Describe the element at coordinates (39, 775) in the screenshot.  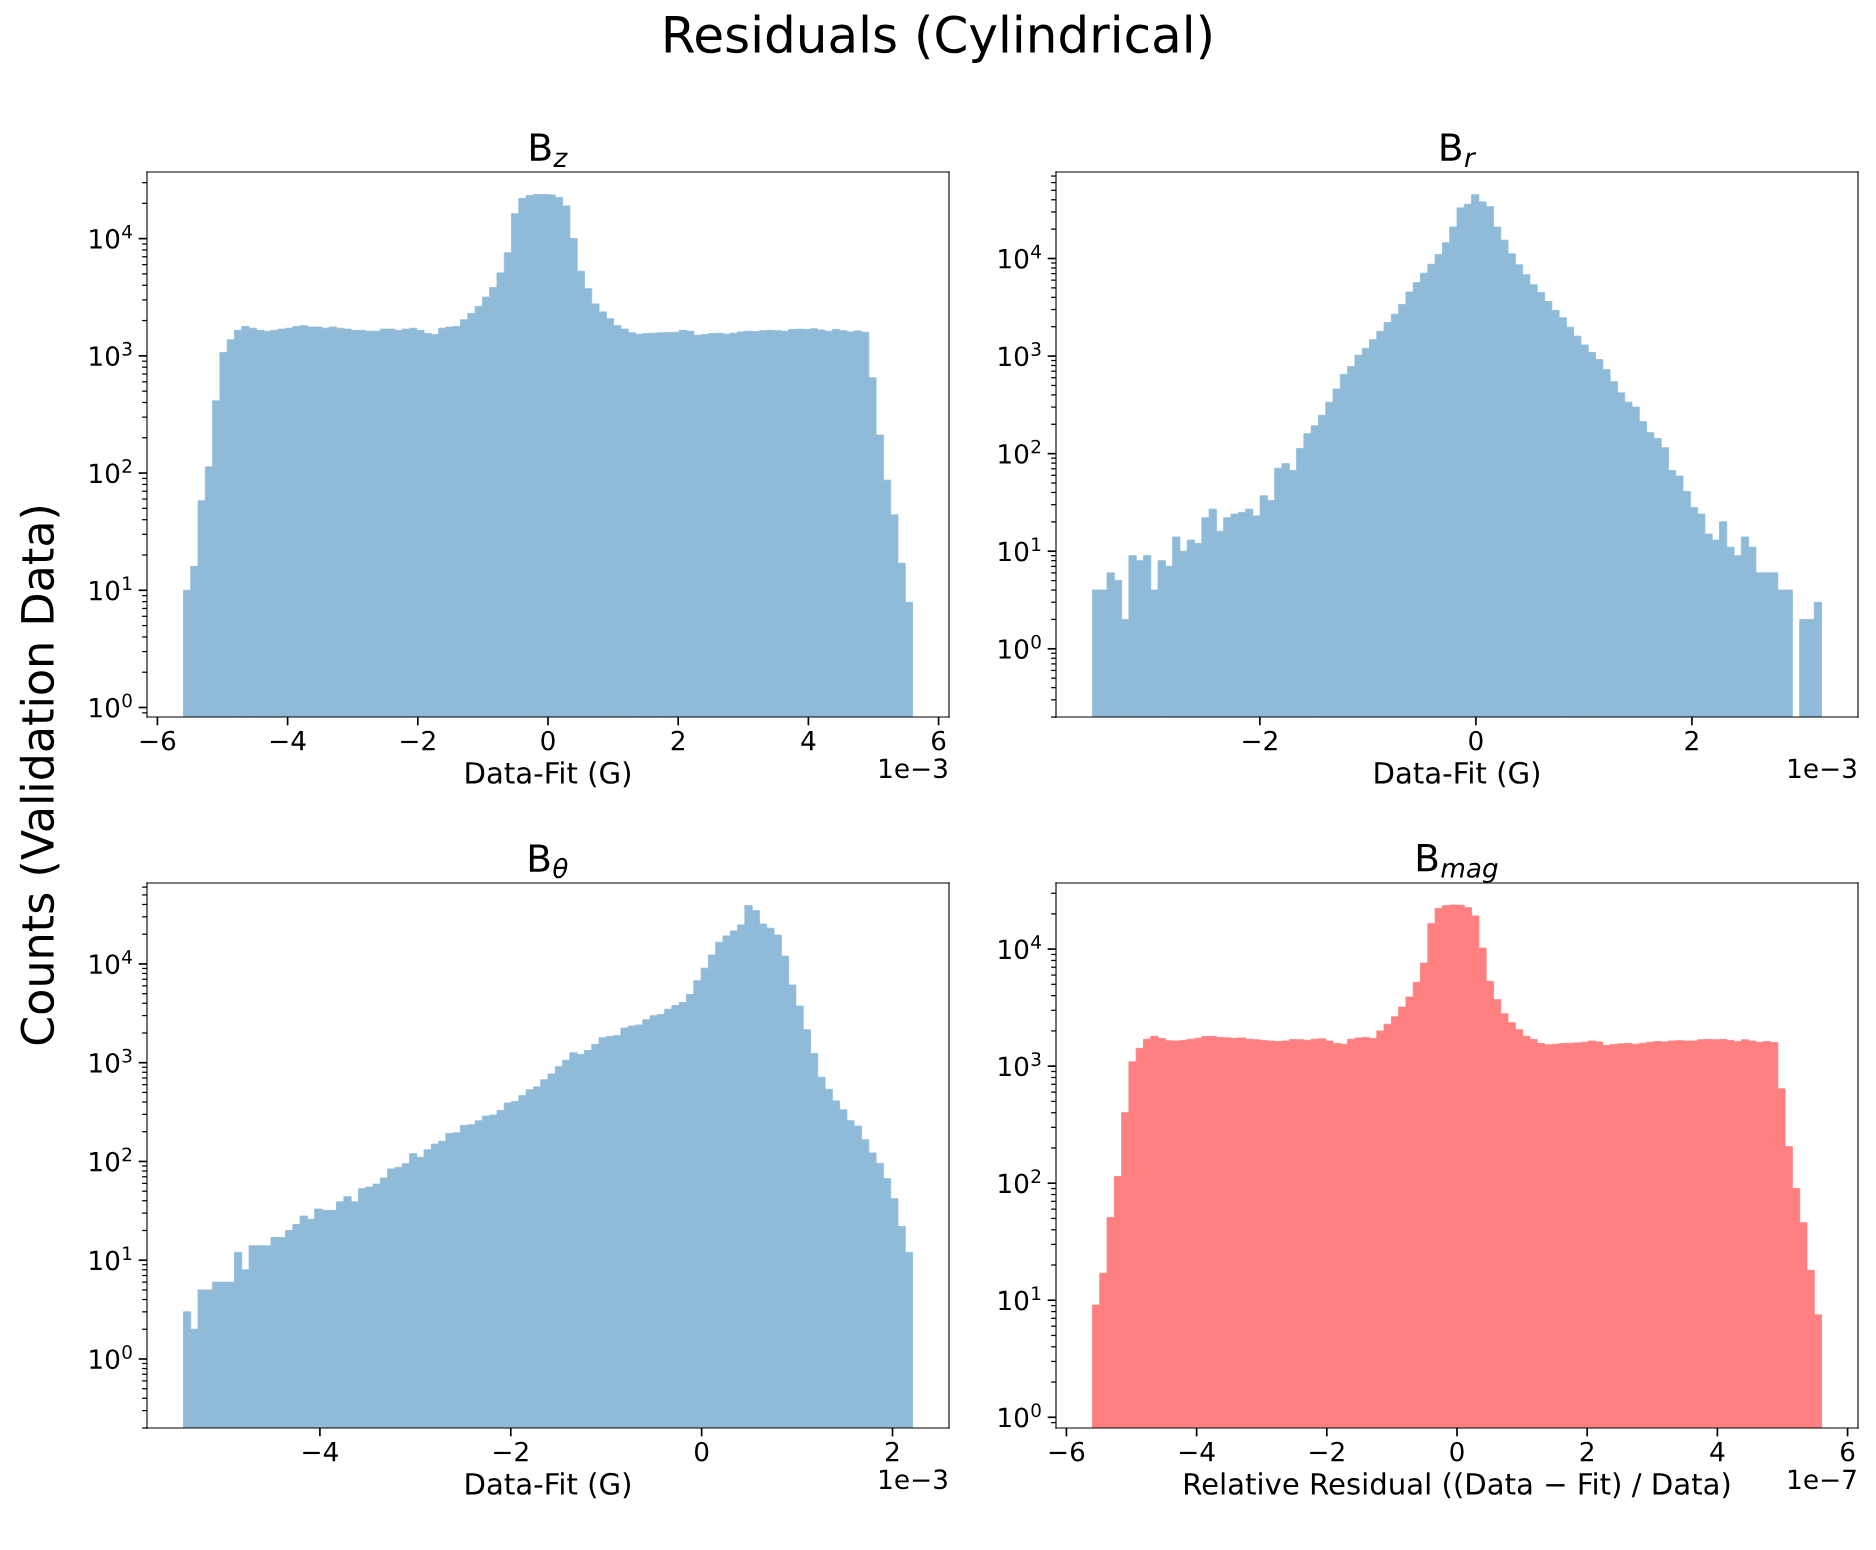
I see `y-axis-title: Counts (Validation Data)` at that location.